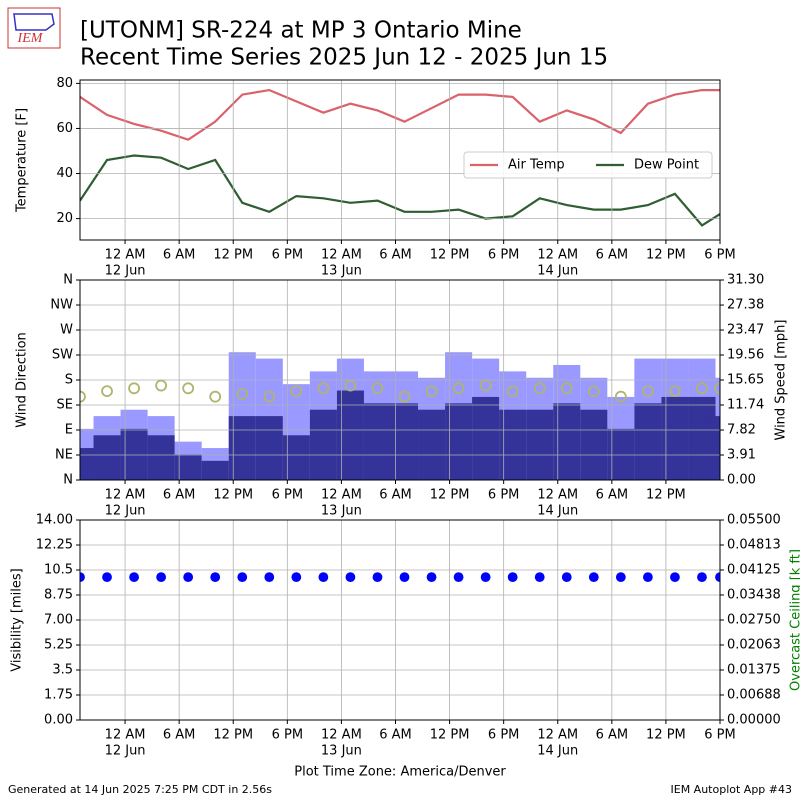  Describe the element at coordinates (732, 789) in the screenshot. I see `footer-right: IEM Autoplot App #43` at that location.